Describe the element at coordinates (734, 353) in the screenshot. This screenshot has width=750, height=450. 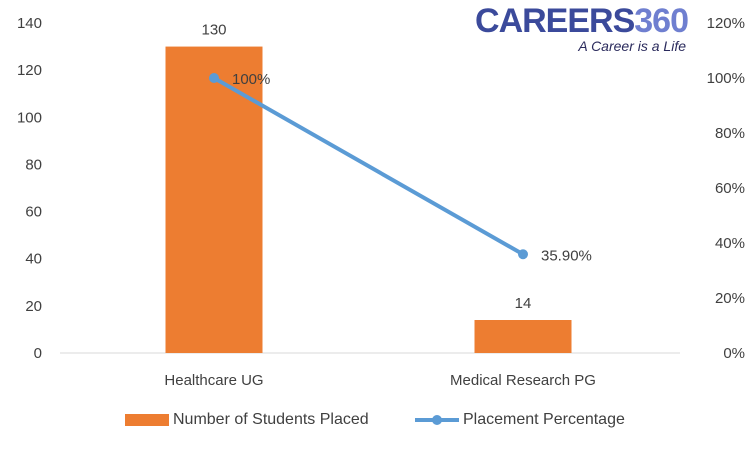
I see `y-right-tick-label: 0%` at that location.